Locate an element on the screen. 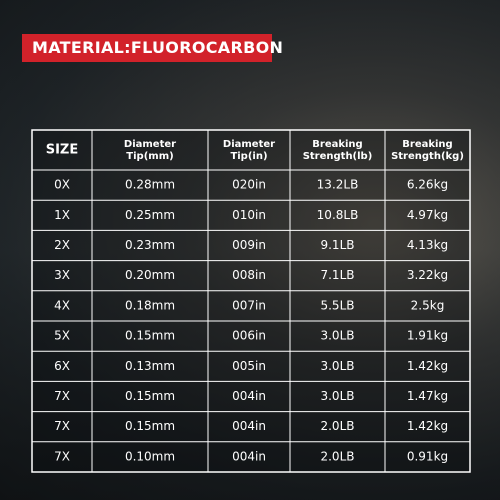  cell: 0.20mm is located at coordinates (150, 275).